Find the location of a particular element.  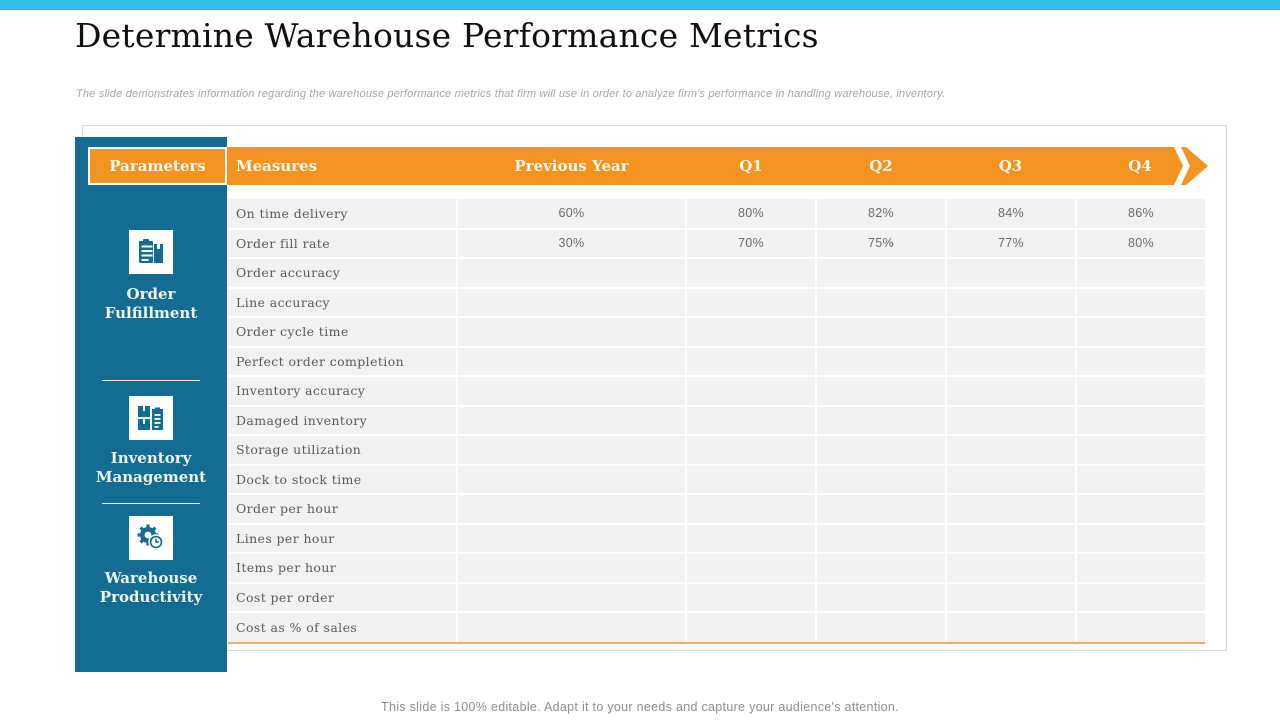

table-row: Order cycle time is located at coordinates (716, 332).